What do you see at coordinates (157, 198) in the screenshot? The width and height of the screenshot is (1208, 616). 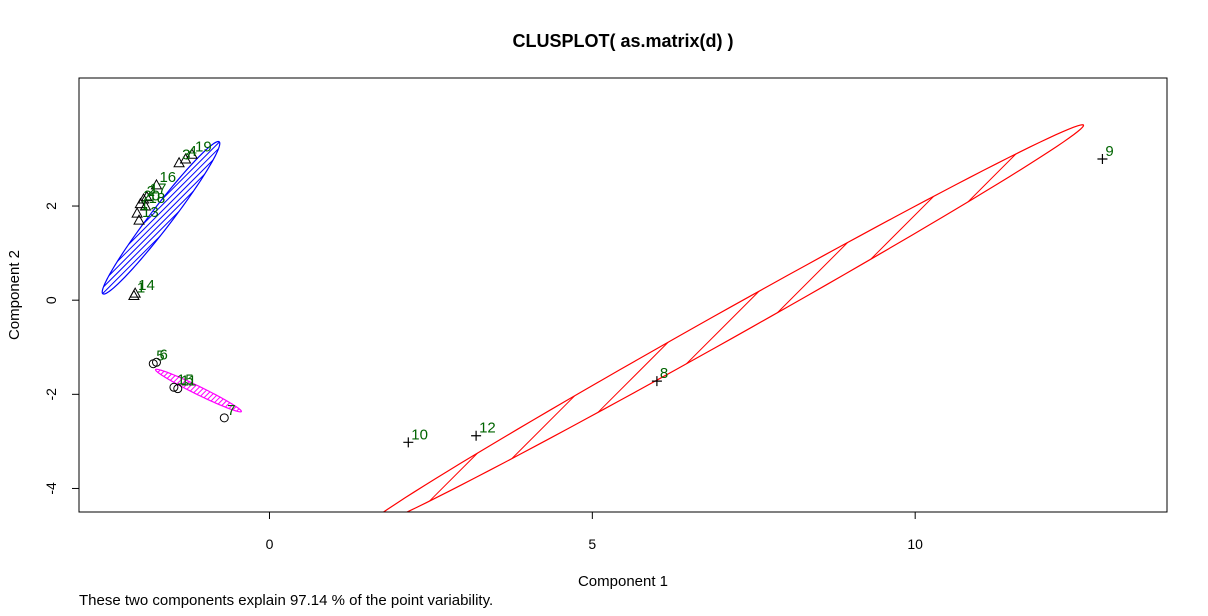 I see `data-label: 18` at bounding box center [157, 198].